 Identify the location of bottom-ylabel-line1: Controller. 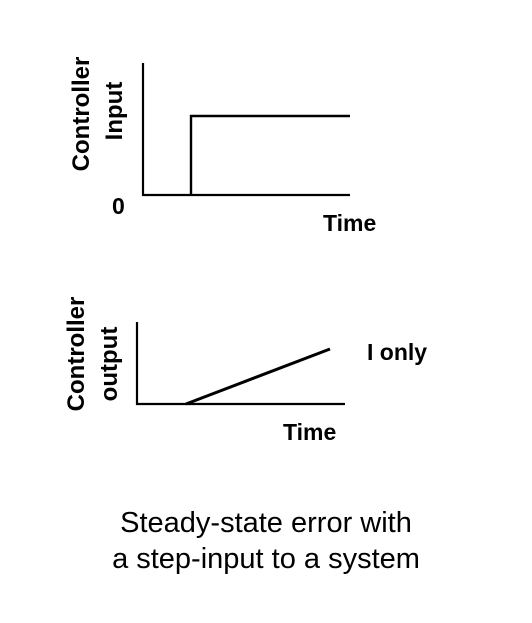
(76, 354).